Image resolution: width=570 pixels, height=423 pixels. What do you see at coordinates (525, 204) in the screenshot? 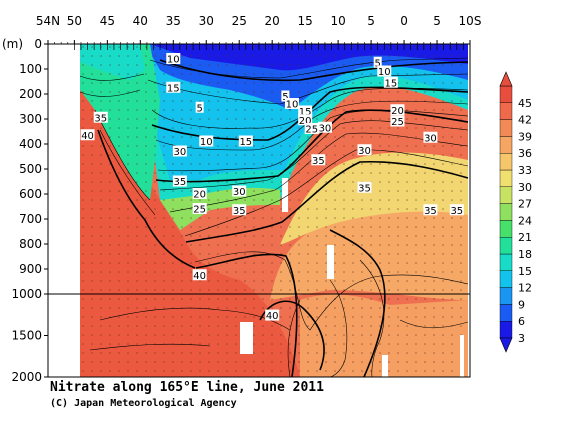
I see `colorbar-level-label: 27` at bounding box center [525, 204].